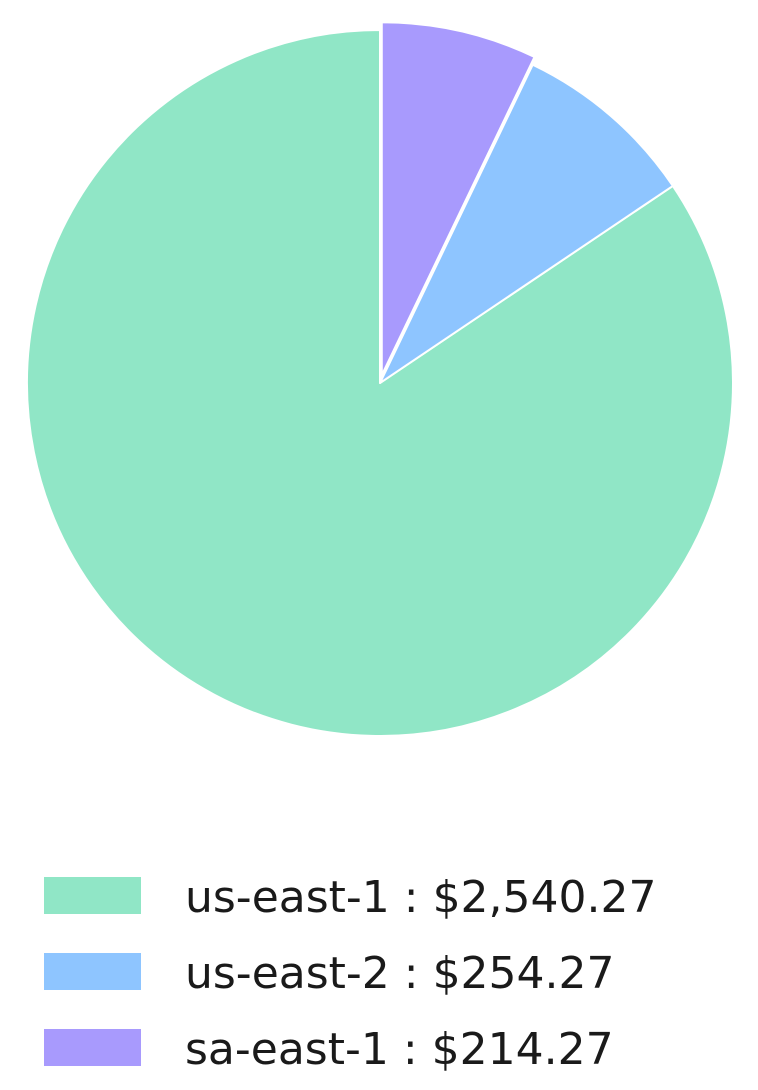 This screenshot has height=1090, width=758. I want to click on legend-label-us-east-2: us-east-2 : $254.27, so click(400, 973).